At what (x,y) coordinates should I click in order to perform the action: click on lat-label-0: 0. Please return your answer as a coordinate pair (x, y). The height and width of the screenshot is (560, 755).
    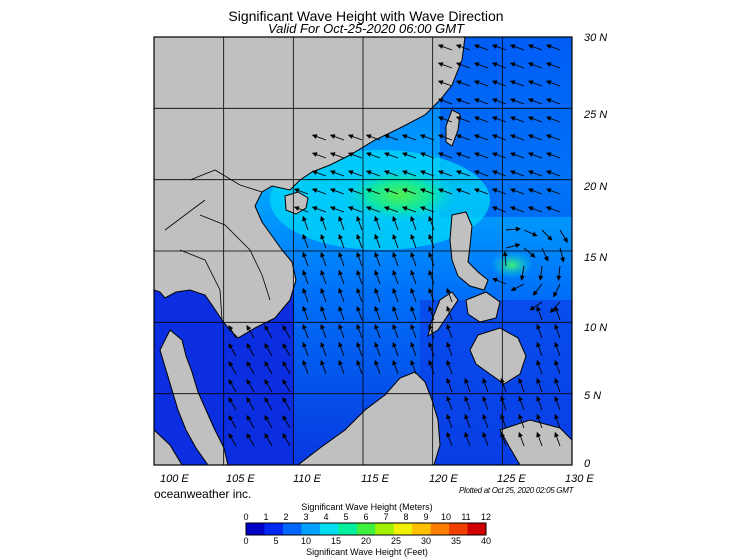
    Looking at the image, I should click on (587, 464).